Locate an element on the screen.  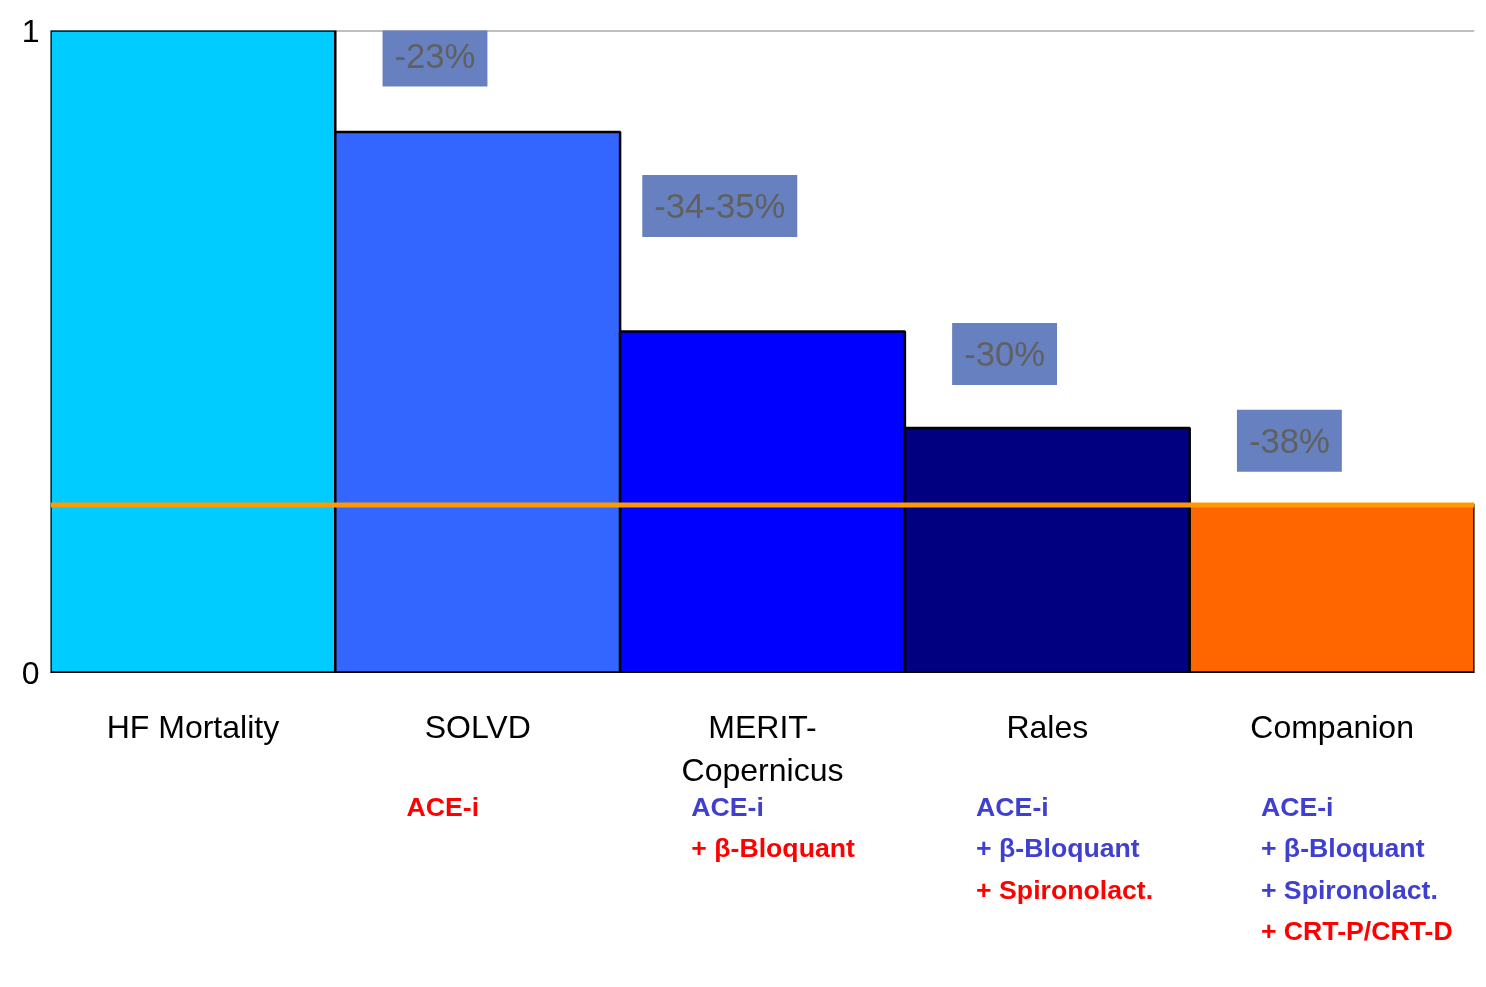
annotation: -38% is located at coordinates (1289, 440).